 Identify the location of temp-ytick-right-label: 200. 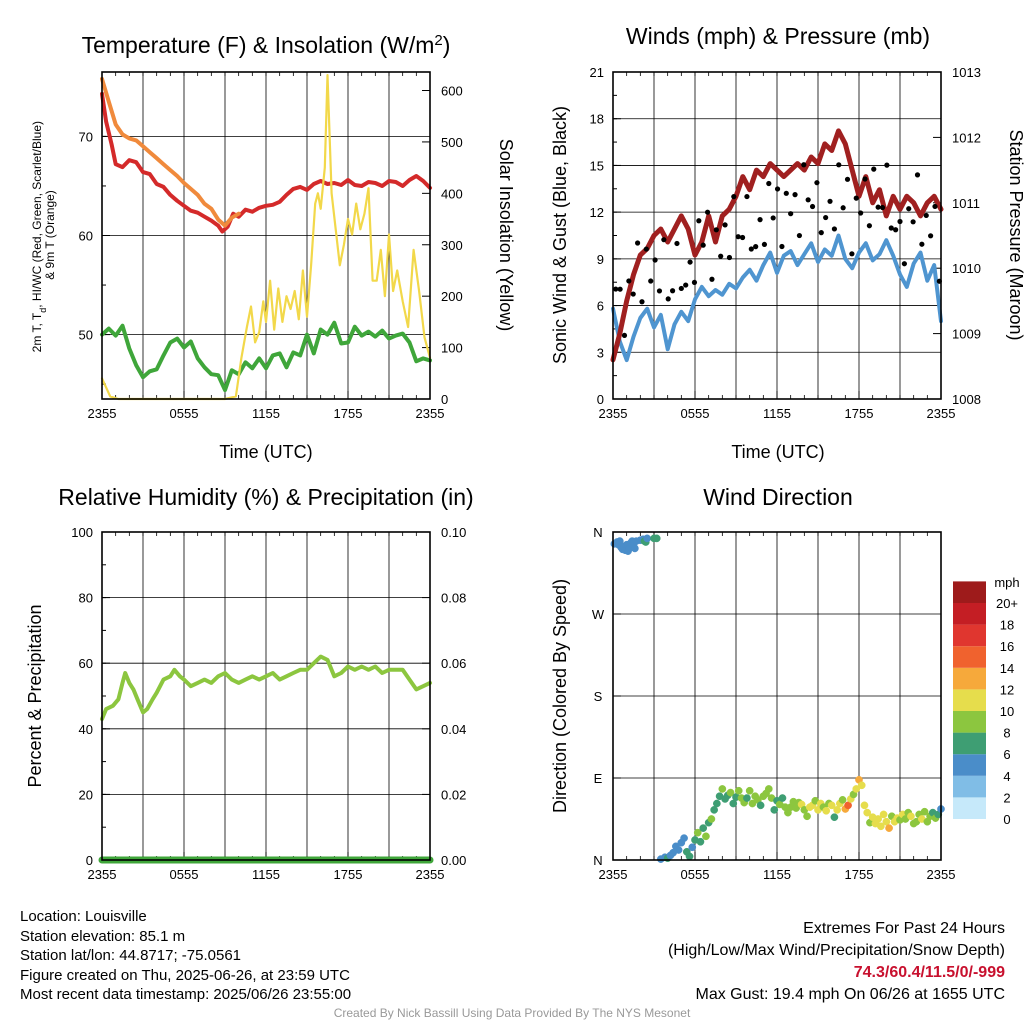
(452, 296).